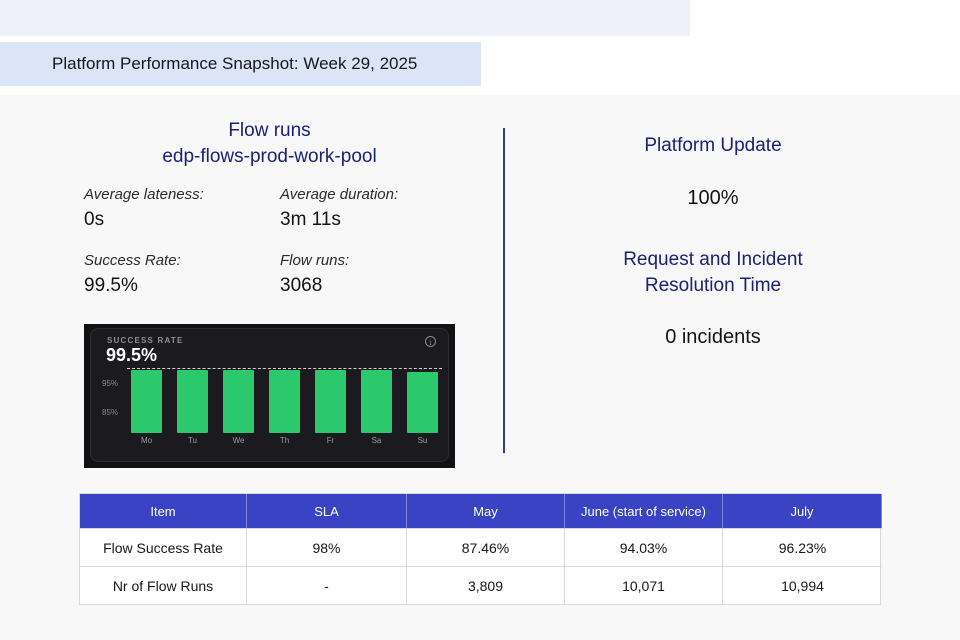  Describe the element at coordinates (802, 585) in the screenshot. I see `table-cell: 10,994` at that location.